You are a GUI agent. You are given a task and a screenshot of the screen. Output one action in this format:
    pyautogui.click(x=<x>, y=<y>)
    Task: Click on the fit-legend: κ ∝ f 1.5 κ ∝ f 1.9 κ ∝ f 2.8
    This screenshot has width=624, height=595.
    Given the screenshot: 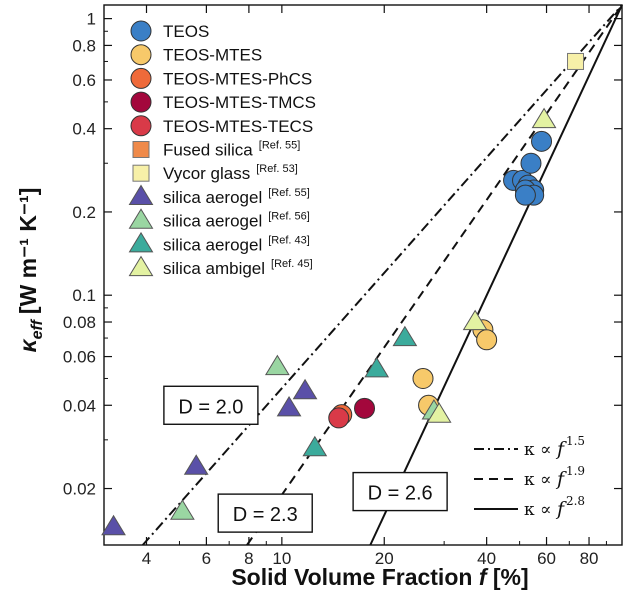 What is the action you would take?
    pyautogui.click(x=529, y=477)
    